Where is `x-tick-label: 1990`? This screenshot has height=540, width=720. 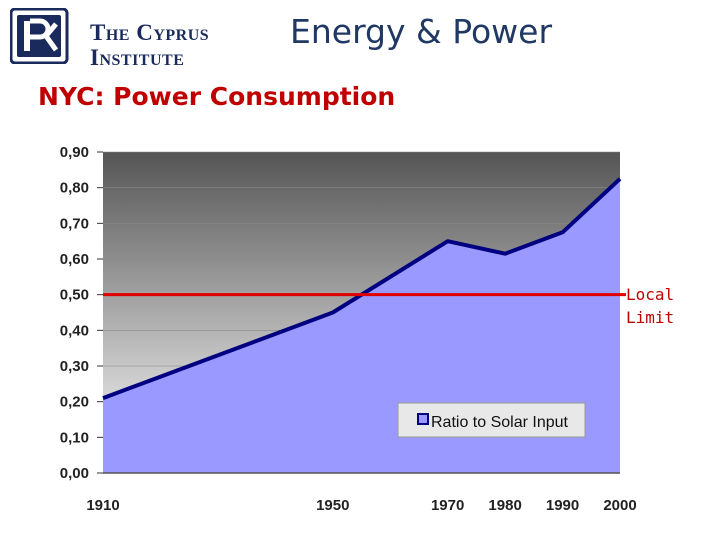
x-tick-label: 1990 is located at coordinates (562, 505).